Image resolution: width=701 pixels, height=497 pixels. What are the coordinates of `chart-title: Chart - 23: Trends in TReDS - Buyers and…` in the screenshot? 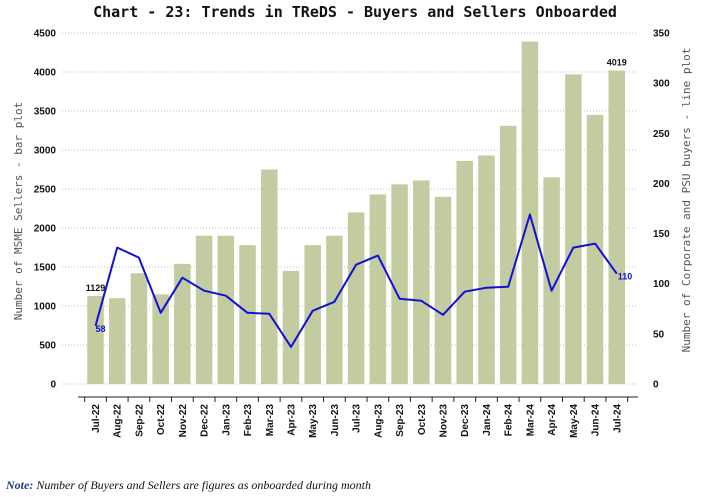 It's located at (355, 12).